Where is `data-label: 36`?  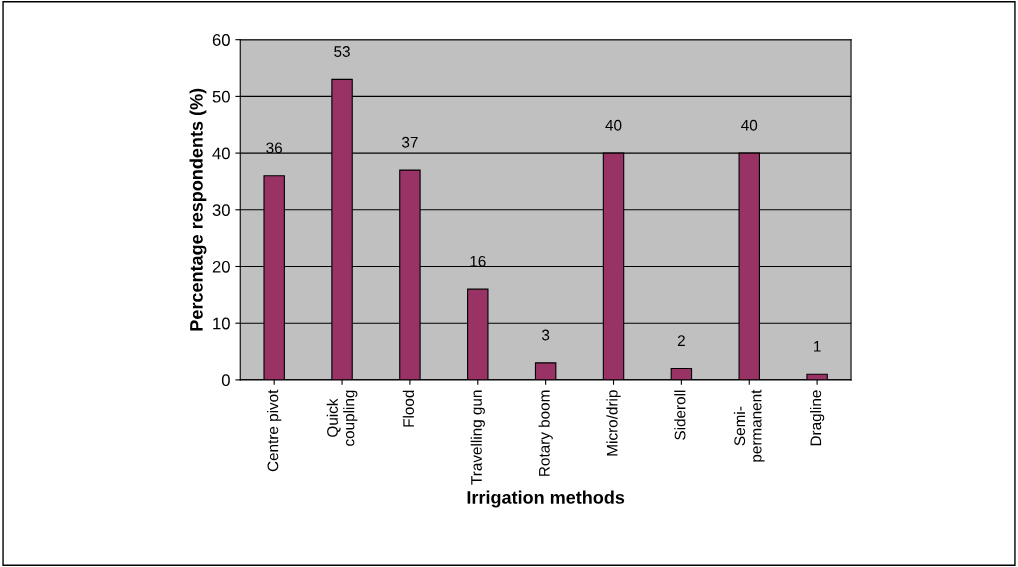 data-label: 36 is located at coordinates (274, 148).